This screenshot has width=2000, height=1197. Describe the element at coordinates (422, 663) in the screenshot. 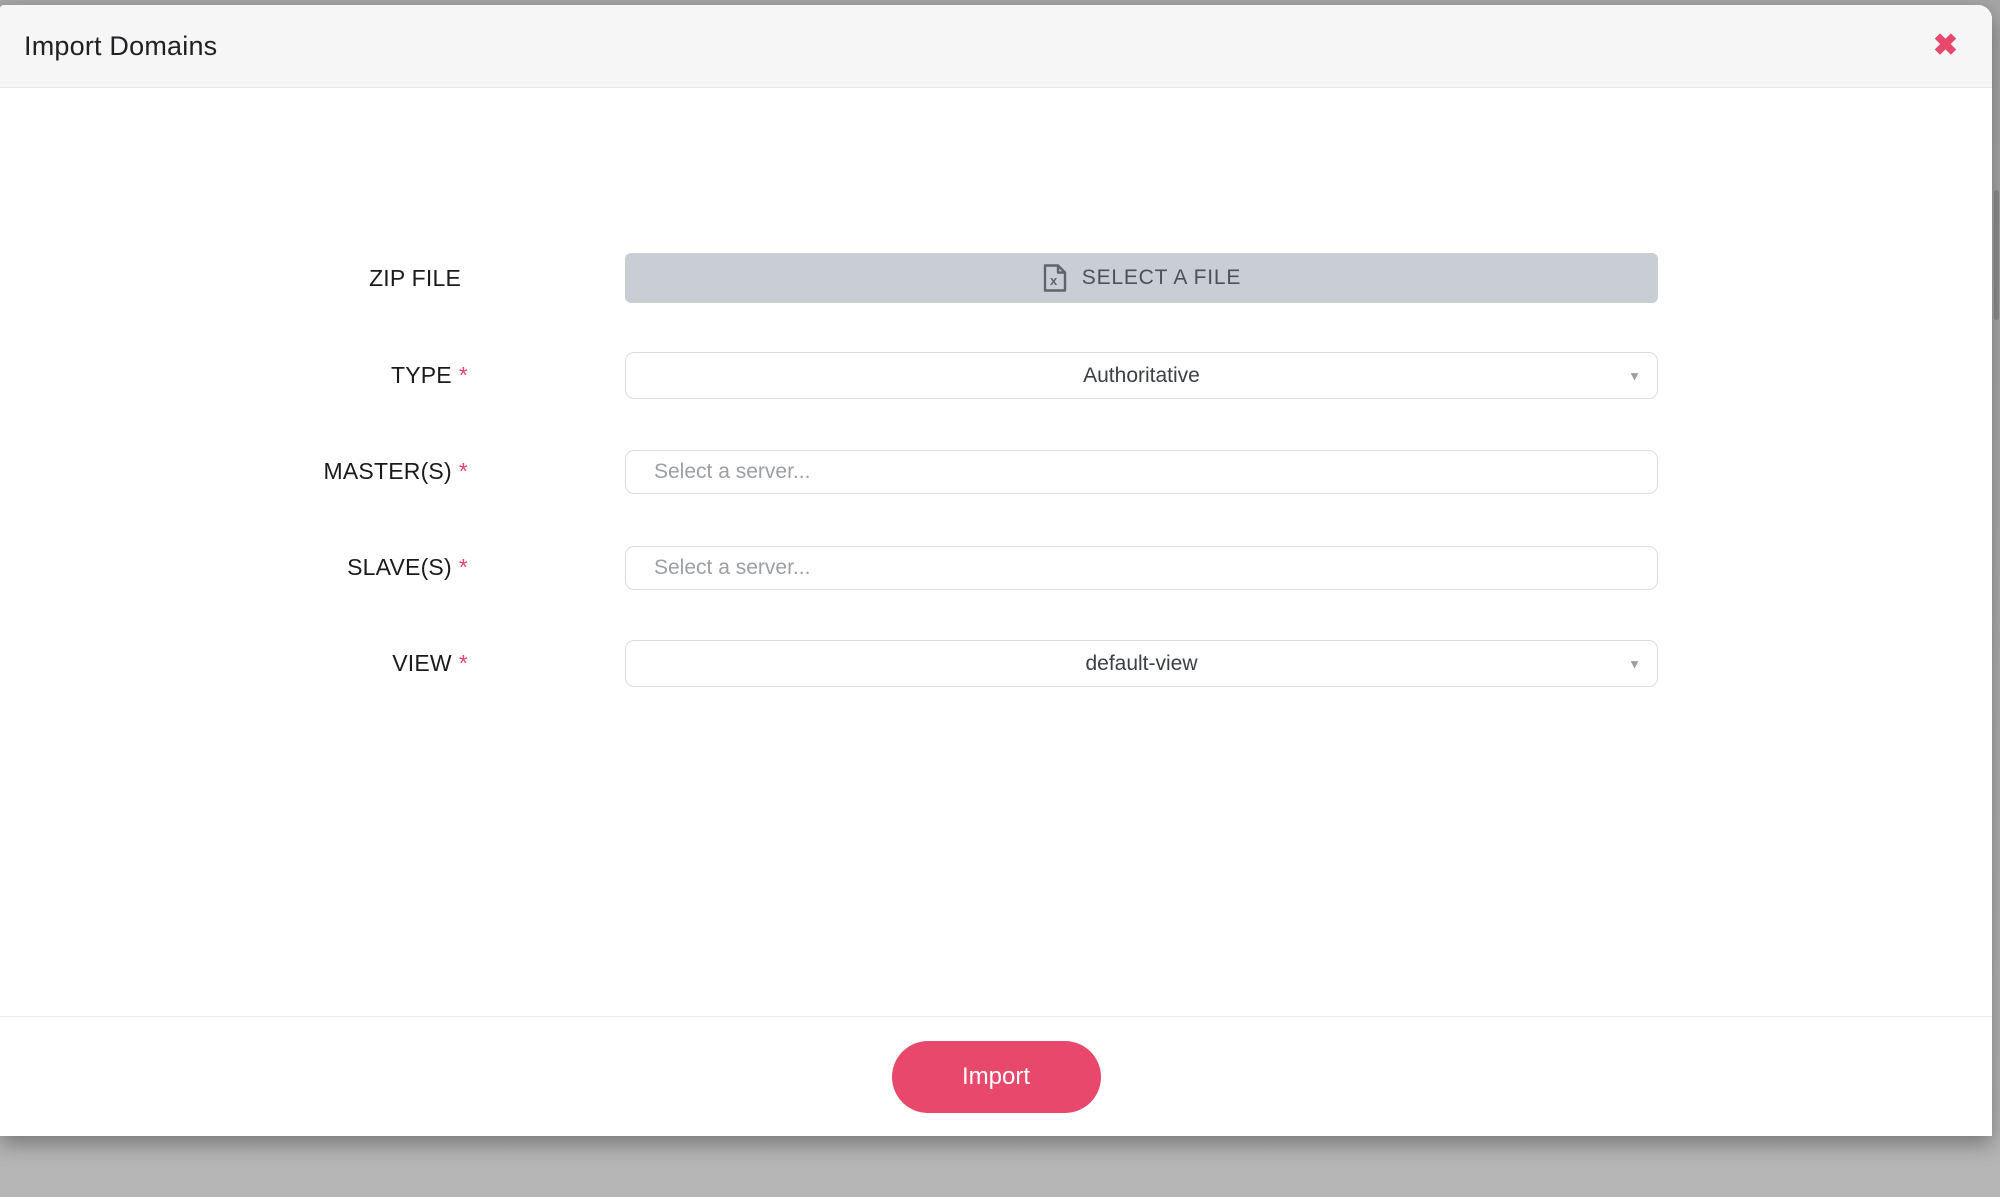

I see `view-label-text: VIEW` at that location.